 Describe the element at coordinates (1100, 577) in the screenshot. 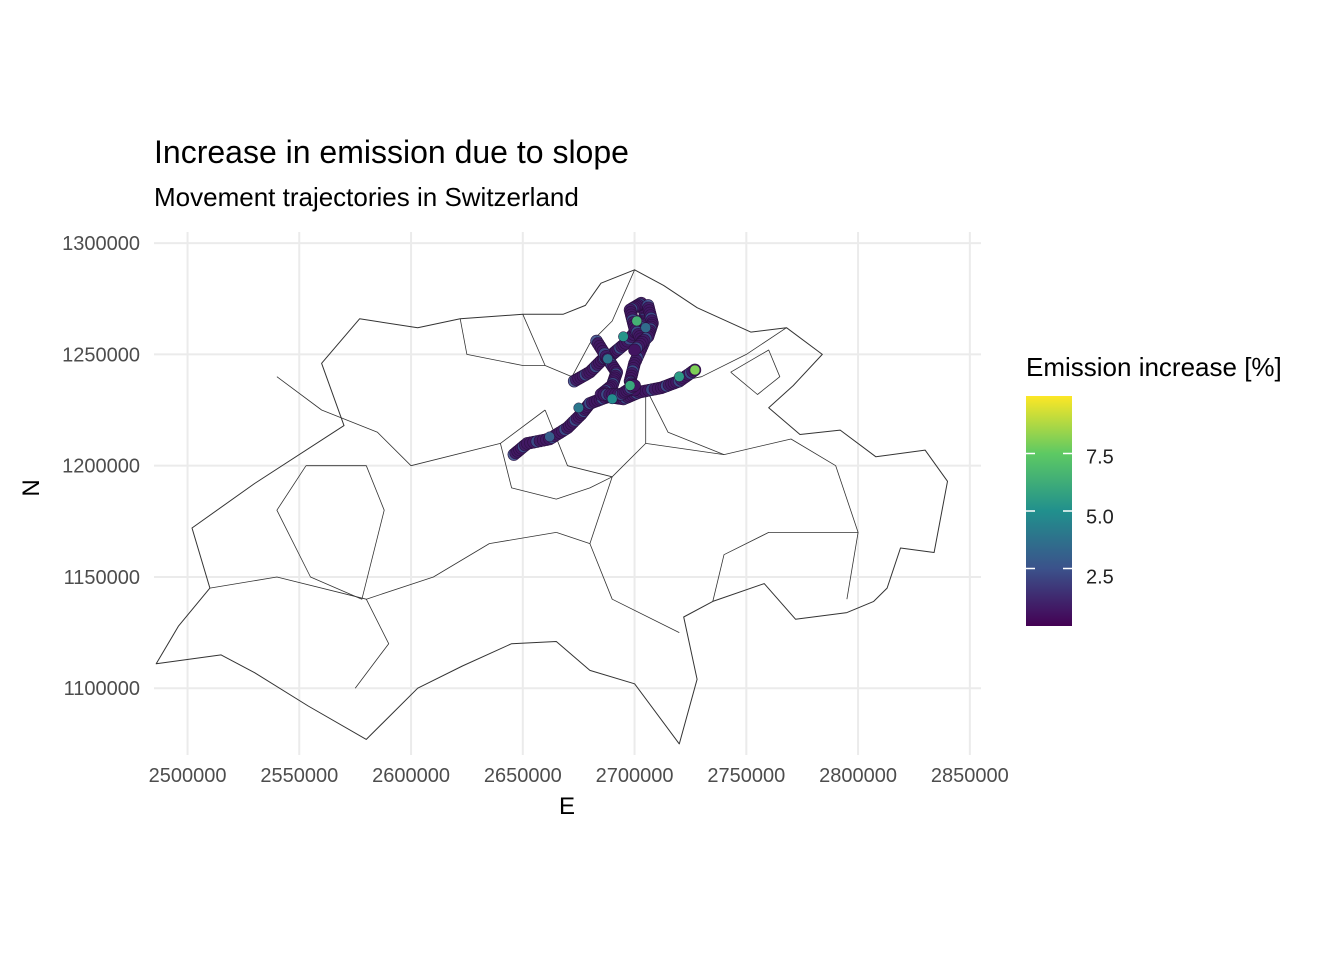

I see `legend-label-2-5: 2.5` at that location.